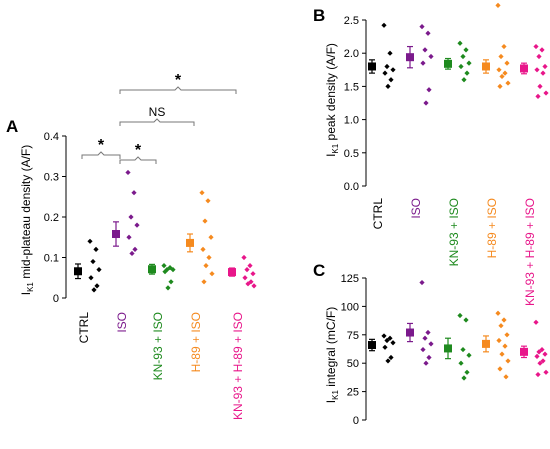 The height and width of the screenshot is (449, 550). I want to click on significance-bracket: NS, so click(157, 115).